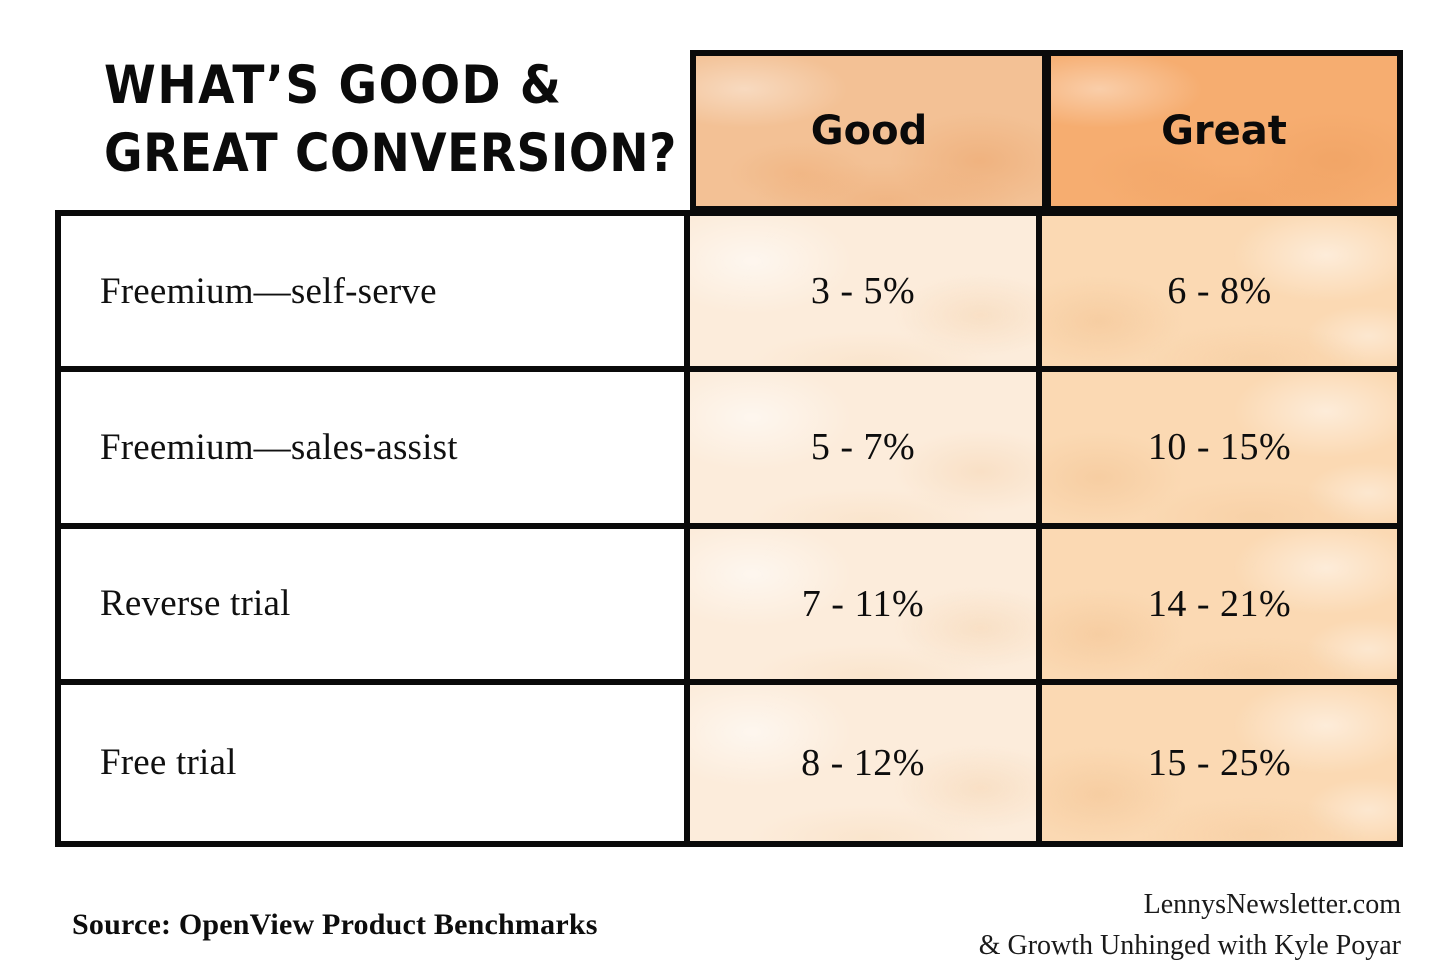  Describe the element at coordinates (375, 762) in the screenshot. I see `table-row: Free trial` at that location.